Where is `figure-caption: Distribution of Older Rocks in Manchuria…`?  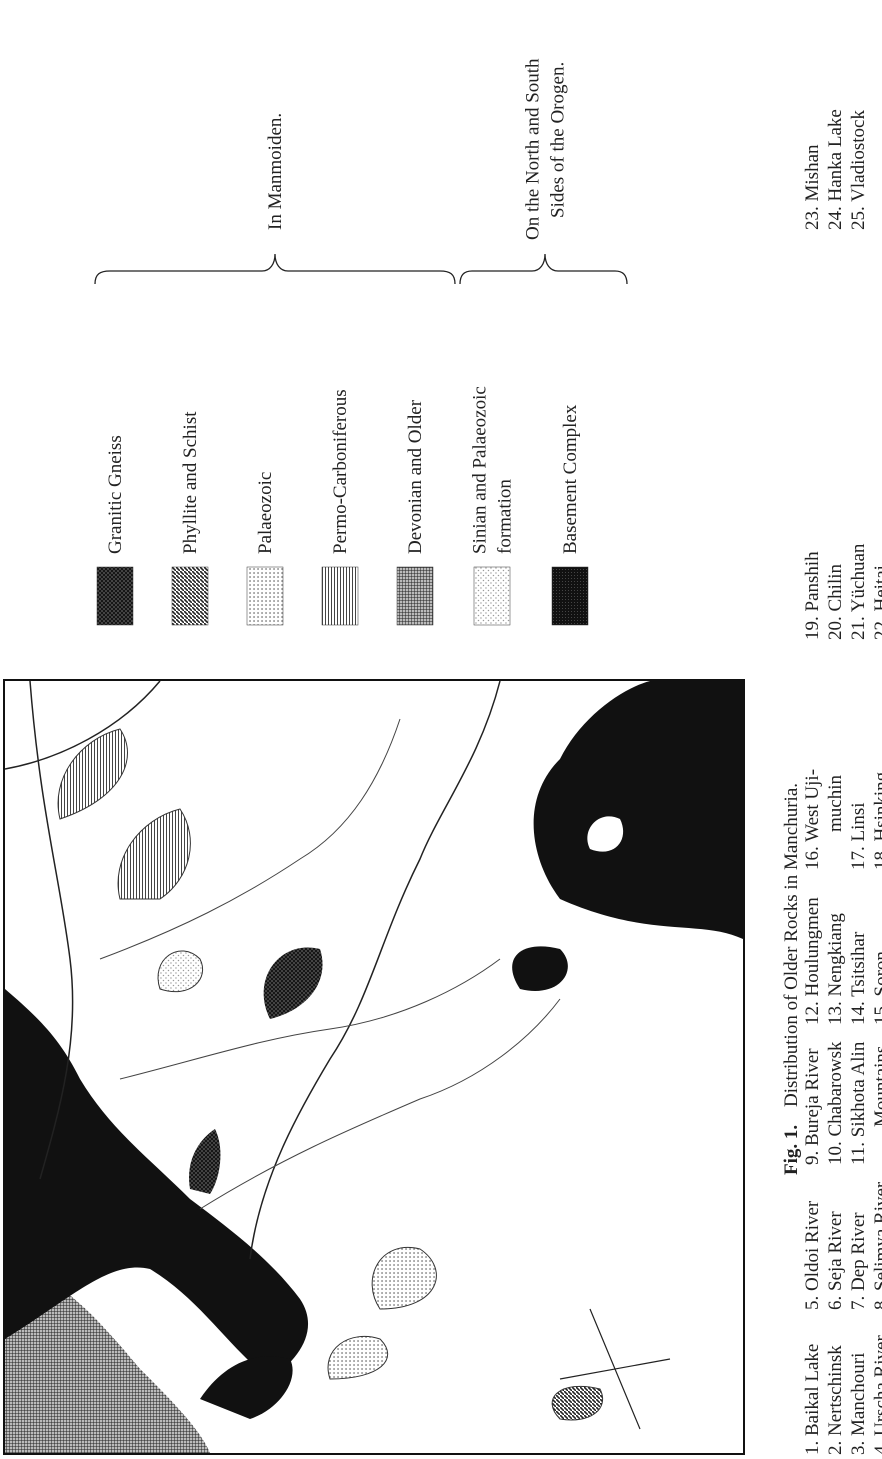
figure-caption: Distribution of Older Rocks in Manchuria… is located at coordinates (791, 945).